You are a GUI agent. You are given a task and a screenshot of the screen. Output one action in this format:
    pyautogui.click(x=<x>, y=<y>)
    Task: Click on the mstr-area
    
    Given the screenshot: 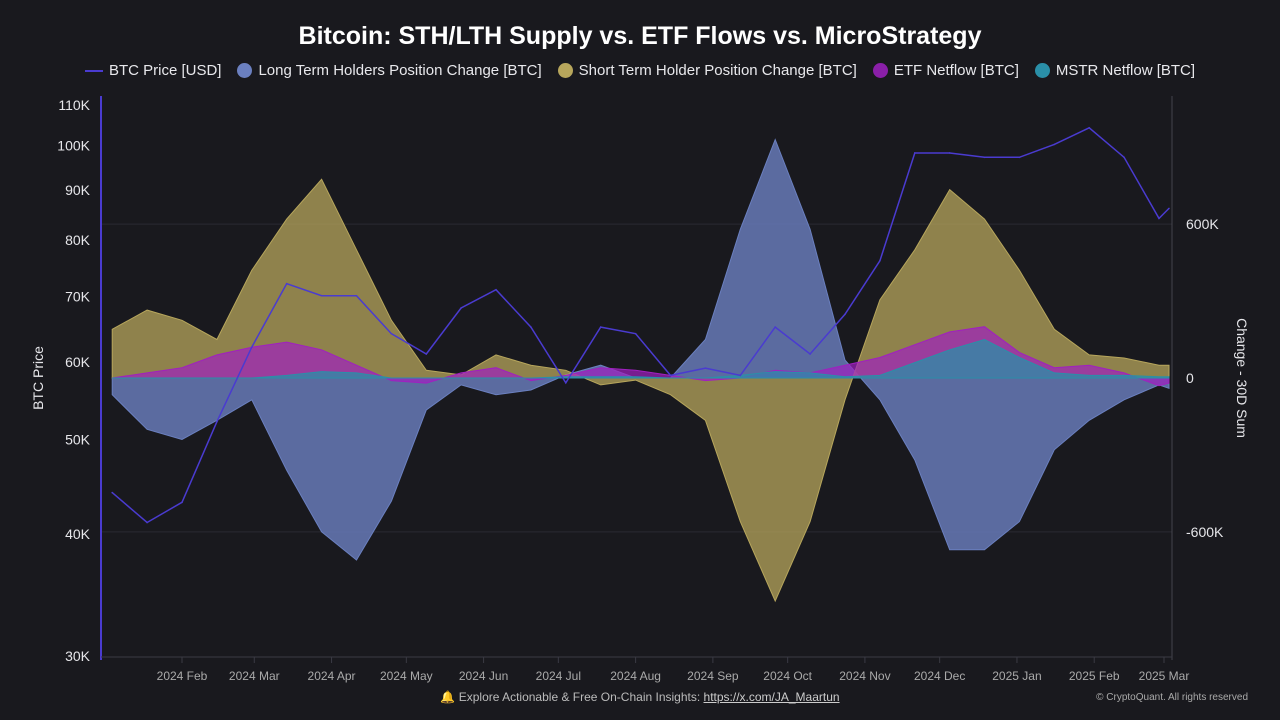 What is the action you would take?
    pyautogui.click(x=641, y=358)
    